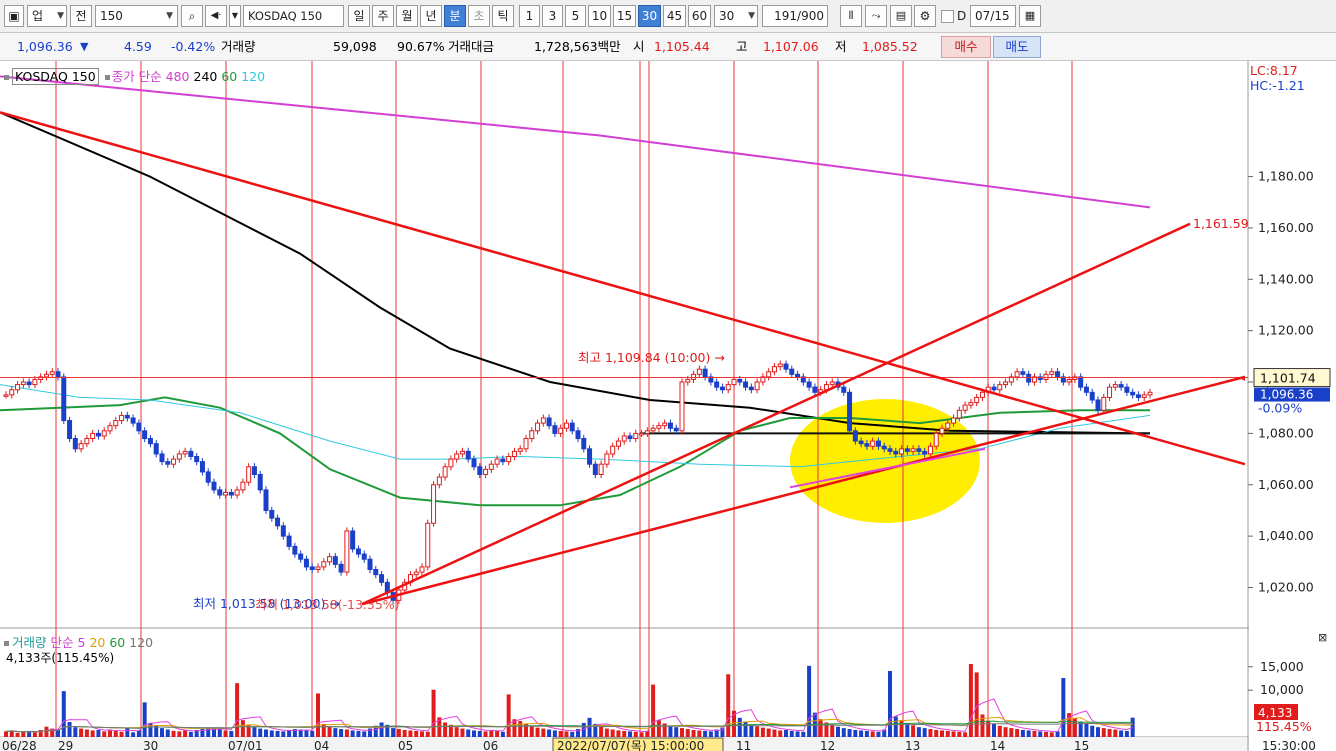 The image size is (1336, 751). Describe the element at coordinates (47, 16) in the screenshot. I see `market-select: 업 ▼` at that location.